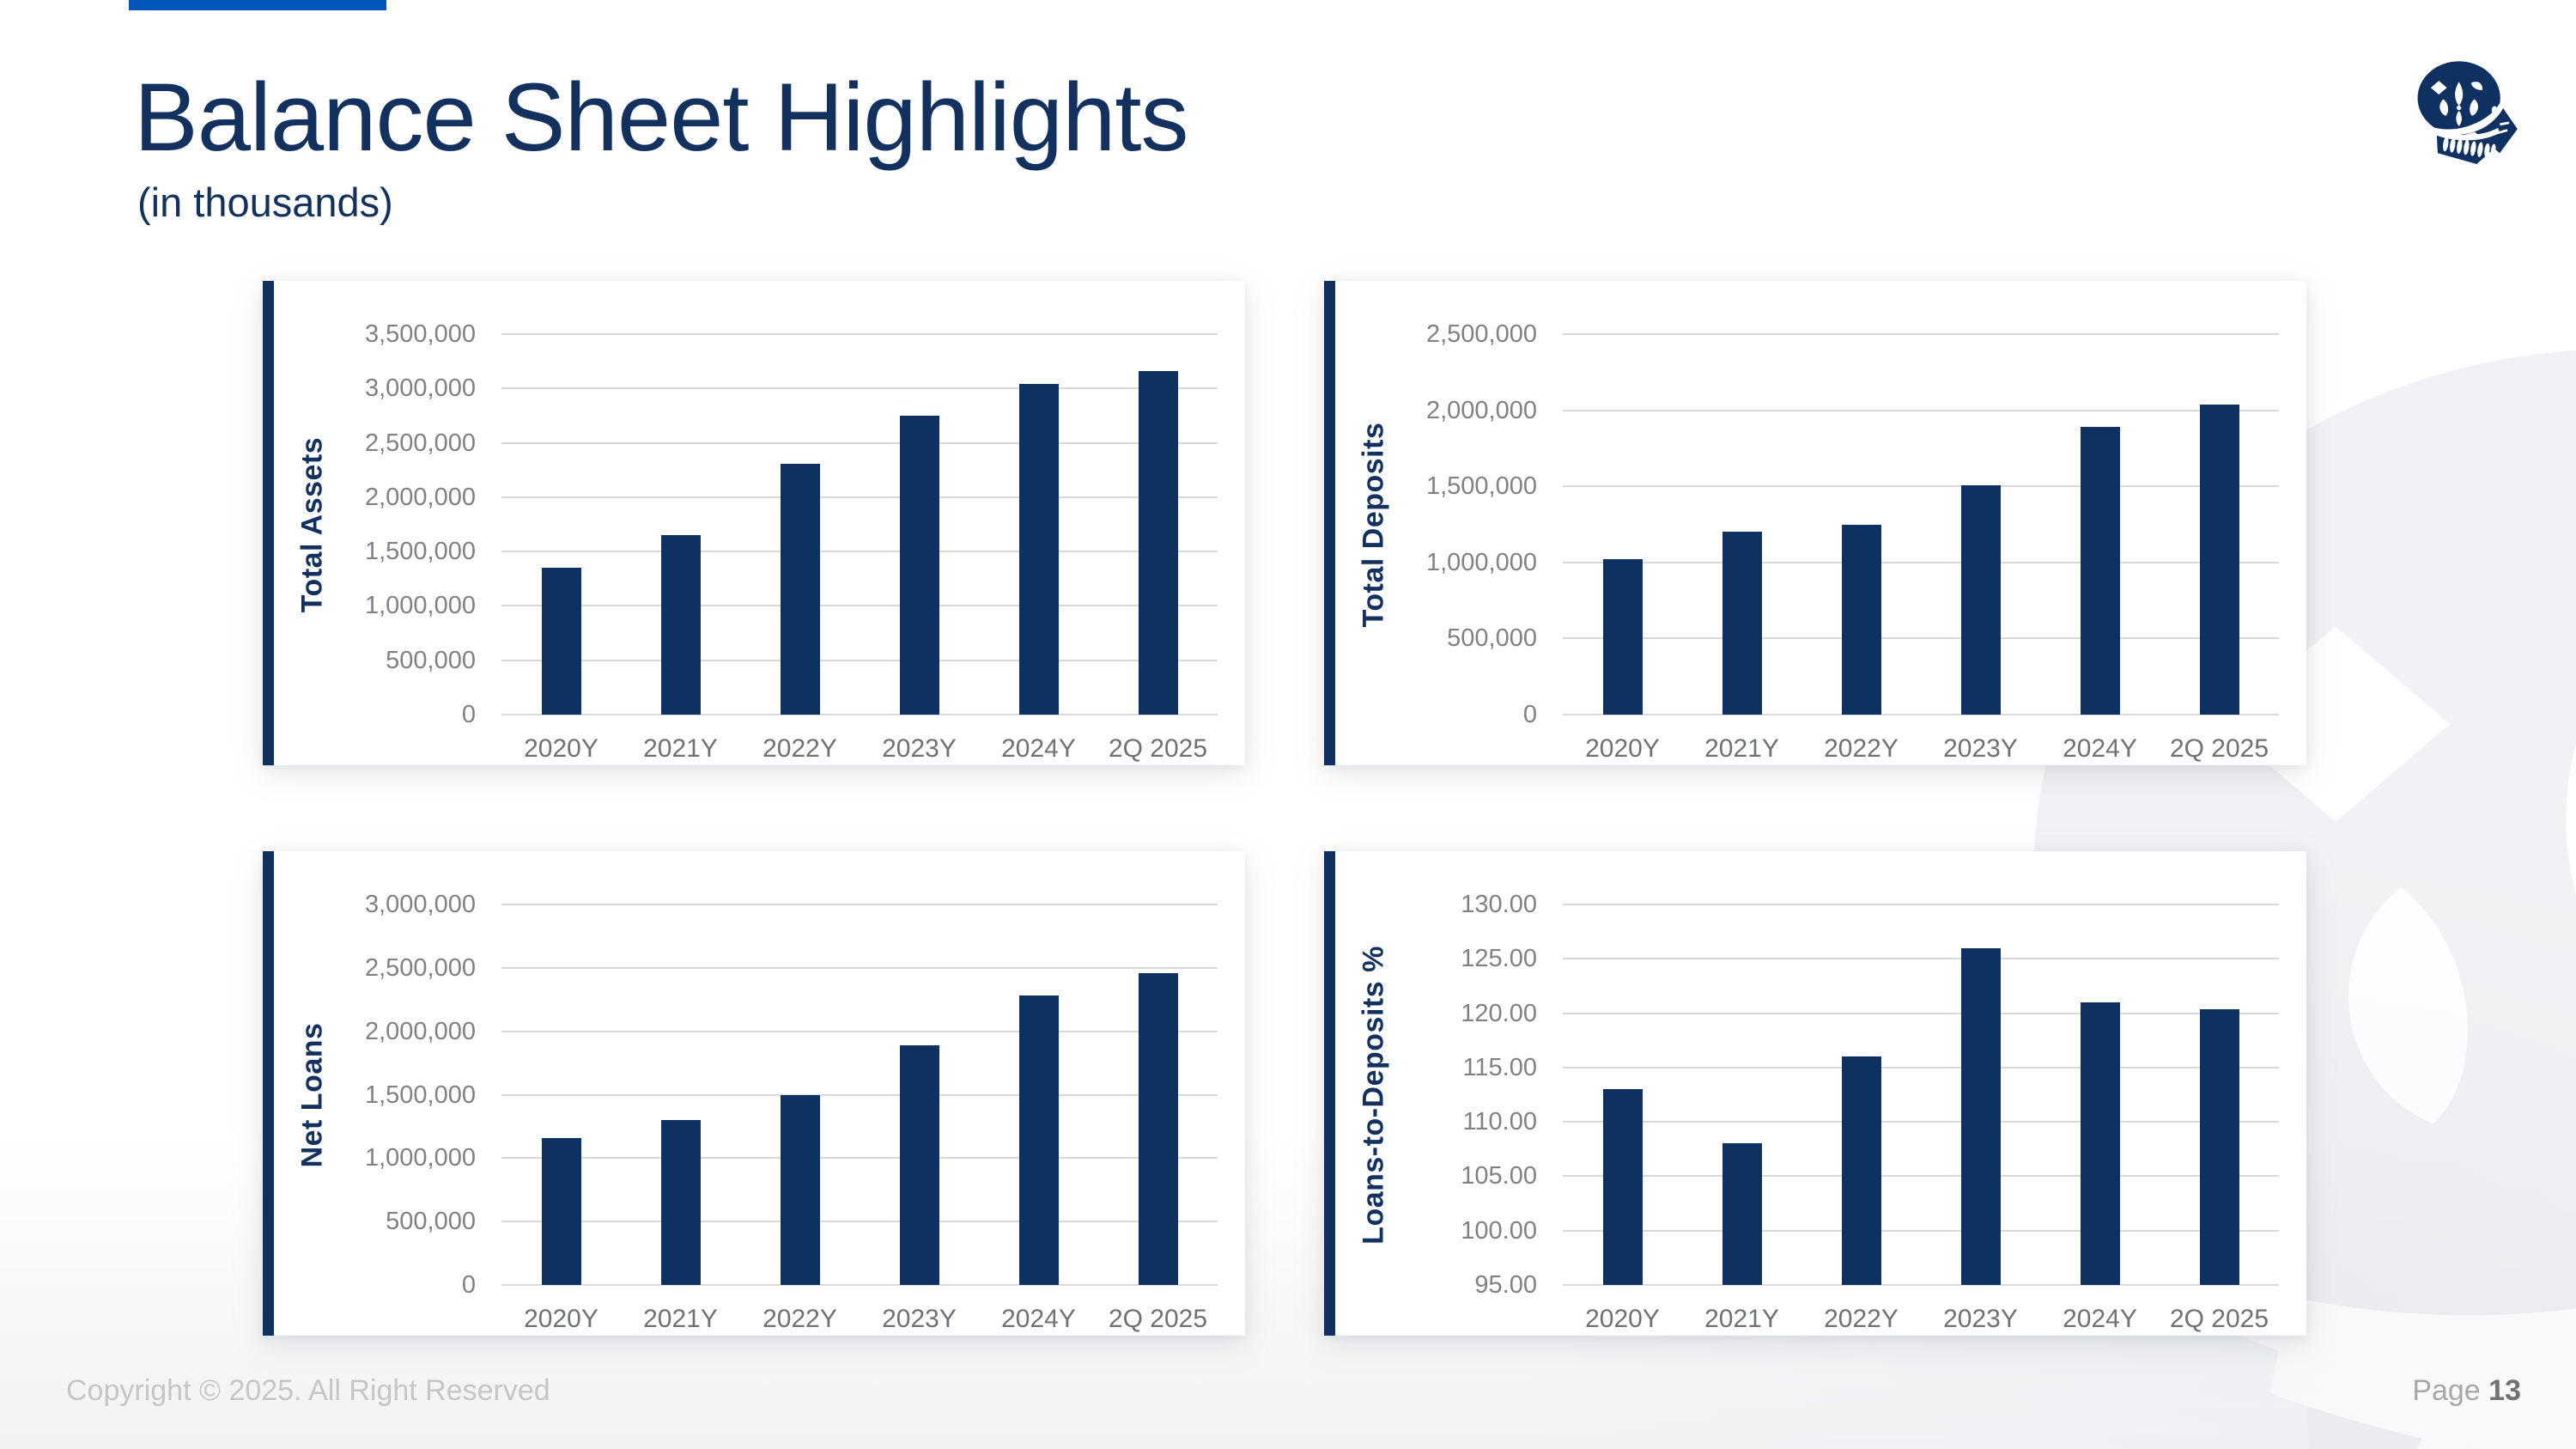  I want to click on y-tick-label: 3,500,000, so click(420, 334).